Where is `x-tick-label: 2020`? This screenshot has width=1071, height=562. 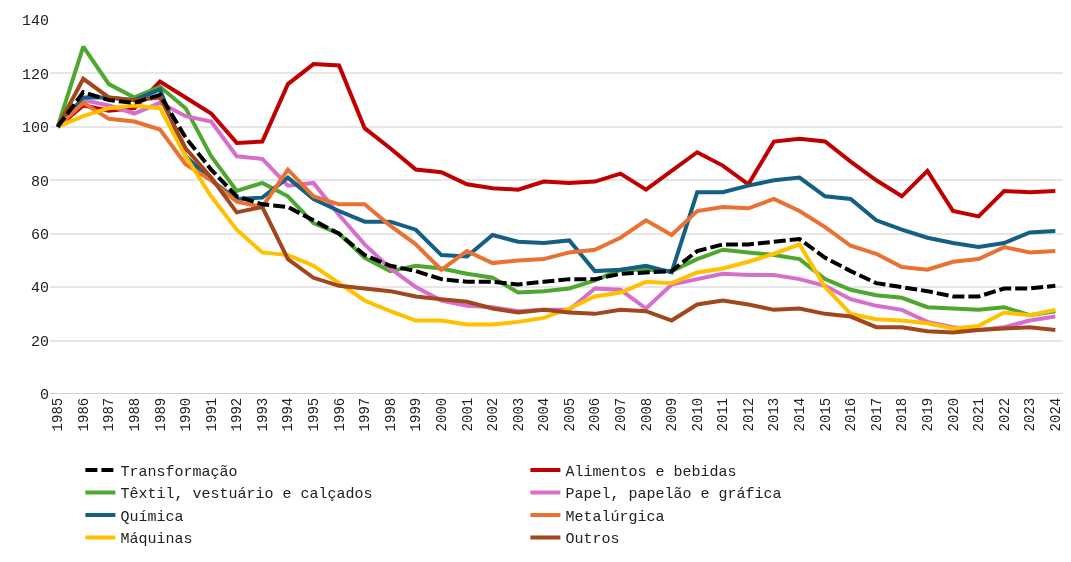
x-tick-label: 2020 is located at coordinates (953, 414).